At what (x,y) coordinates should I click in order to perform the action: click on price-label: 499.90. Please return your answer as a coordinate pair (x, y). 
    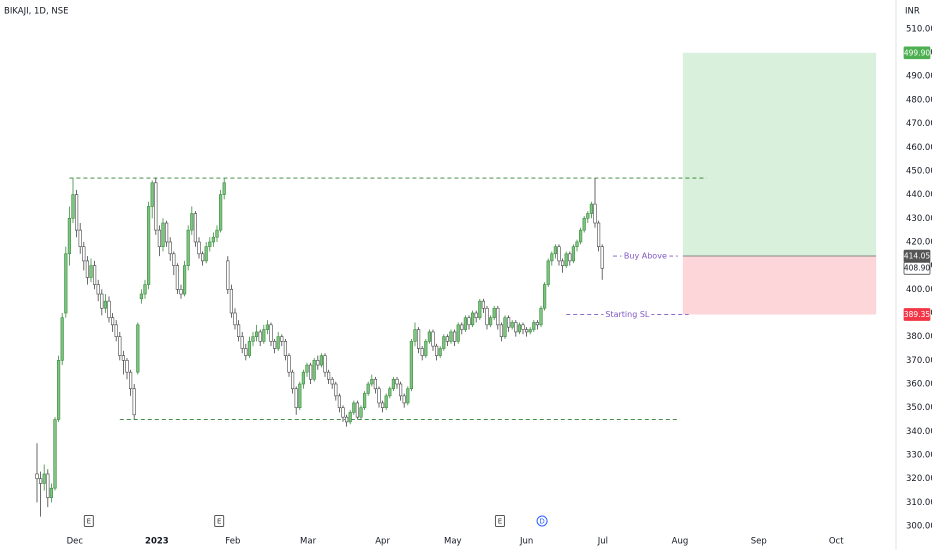
    Looking at the image, I should click on (917, 52).